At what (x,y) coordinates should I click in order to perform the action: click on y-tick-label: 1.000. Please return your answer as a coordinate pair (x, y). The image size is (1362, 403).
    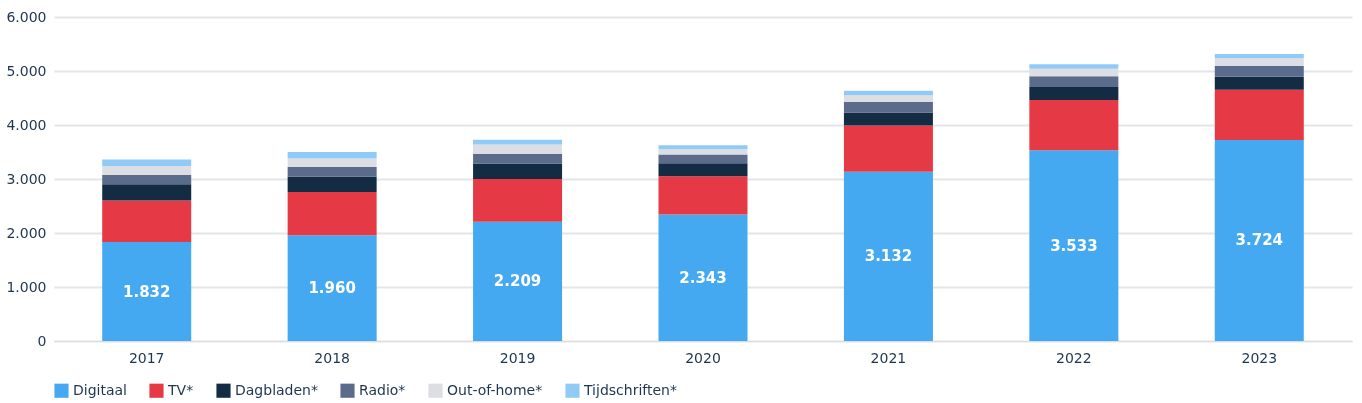
    Looking at the image, I should click on (26, 286).